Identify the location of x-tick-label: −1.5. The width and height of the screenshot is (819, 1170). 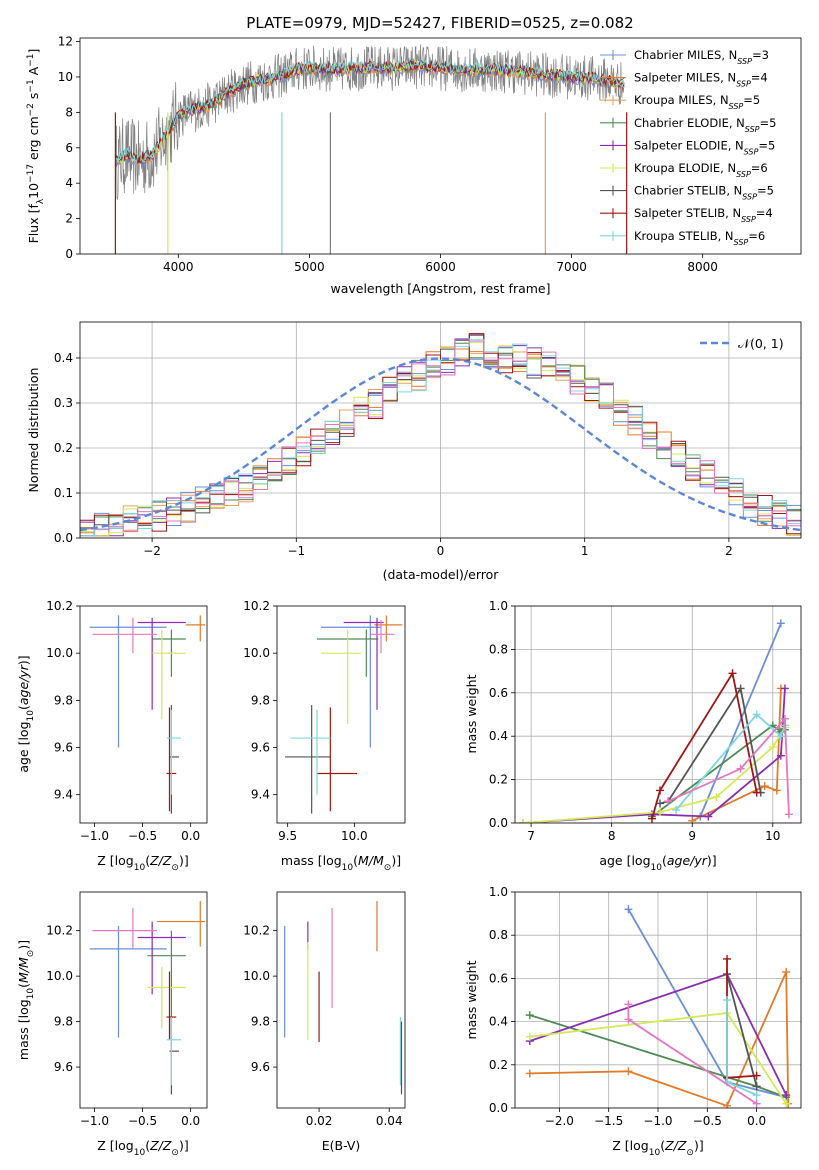
(608, 1121).